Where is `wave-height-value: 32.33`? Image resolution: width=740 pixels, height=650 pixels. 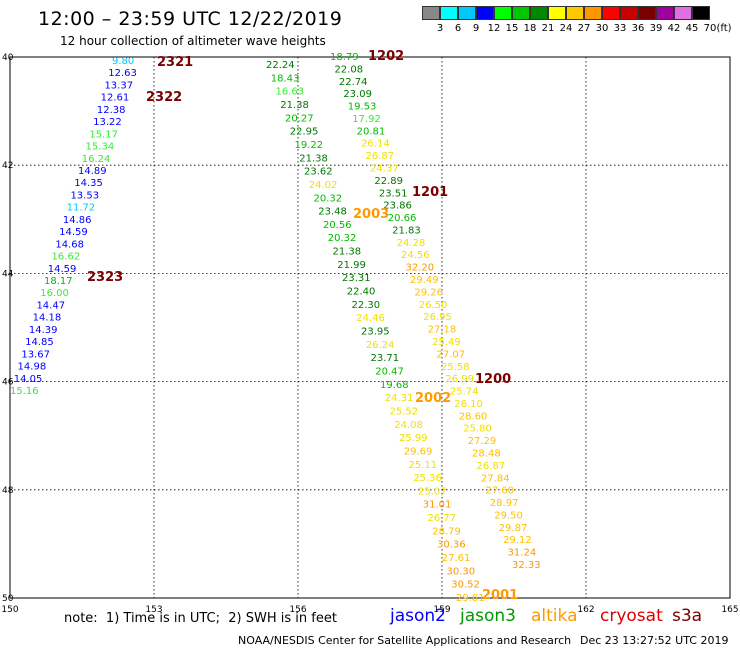 wave-height-value: 32.33 is located at coordinates (526, 565).